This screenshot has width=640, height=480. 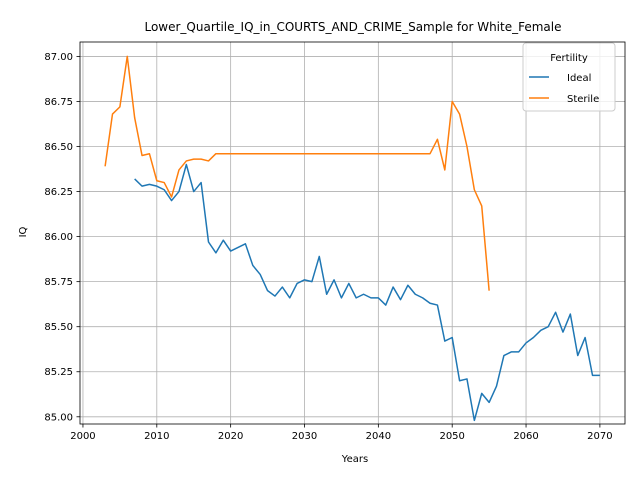 I want to click on x-tick-label: 2040, so click(x=378, y=436).